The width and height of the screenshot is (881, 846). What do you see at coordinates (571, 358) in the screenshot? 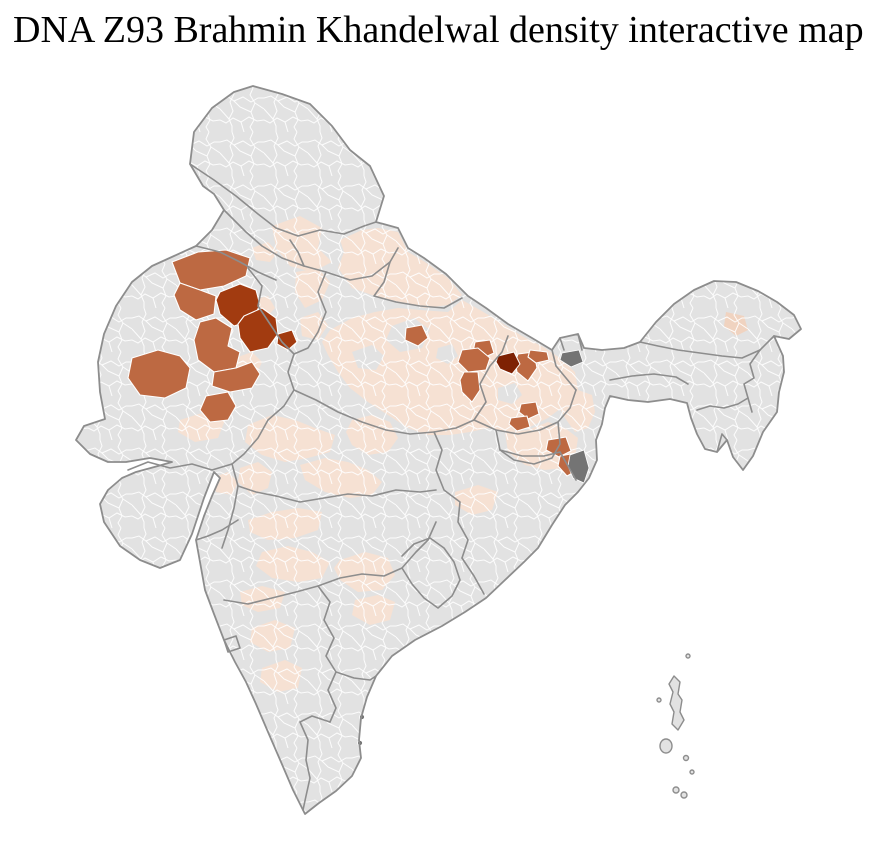
I see `district-other` at bounding box center [571, 358].